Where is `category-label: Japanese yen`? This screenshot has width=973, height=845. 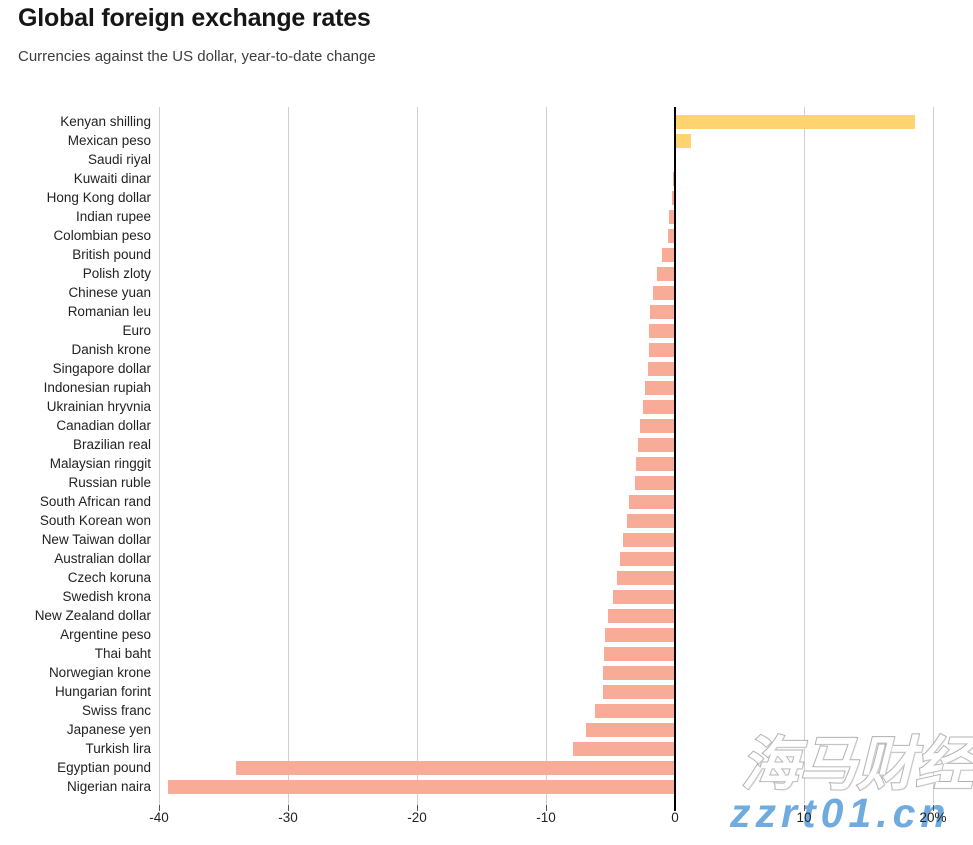
category-label: Japanese yen is located at coordinates (108, 729).